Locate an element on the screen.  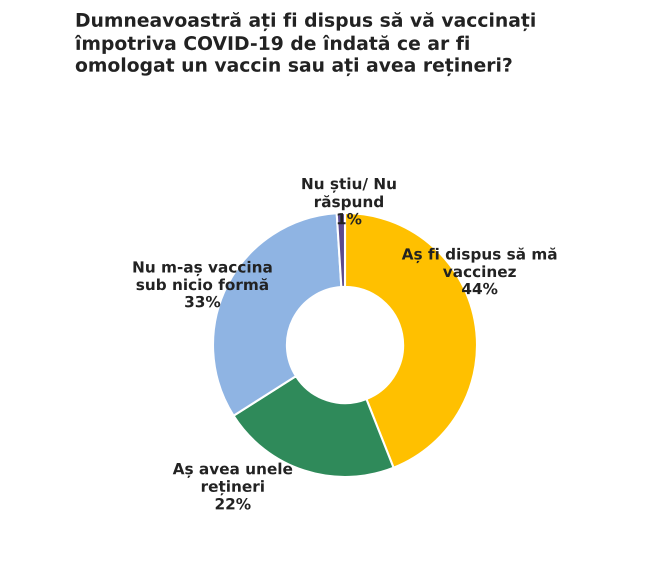
data-label: 33% is located at coordinates (202, 302).